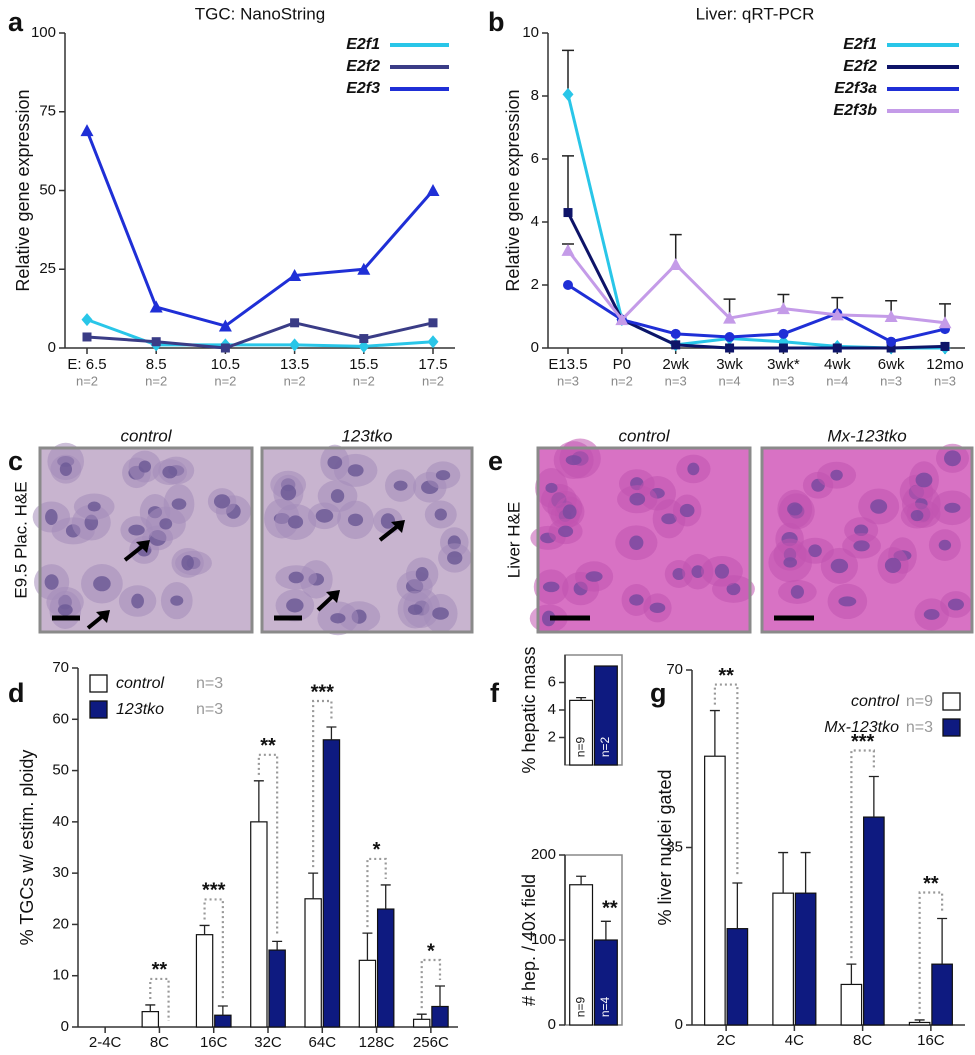 This screenshot has height=1055, width=975. Describe the element at coordinates (363, 364) in the screenshot. I see `x-tick-label: 15.5` at that location.